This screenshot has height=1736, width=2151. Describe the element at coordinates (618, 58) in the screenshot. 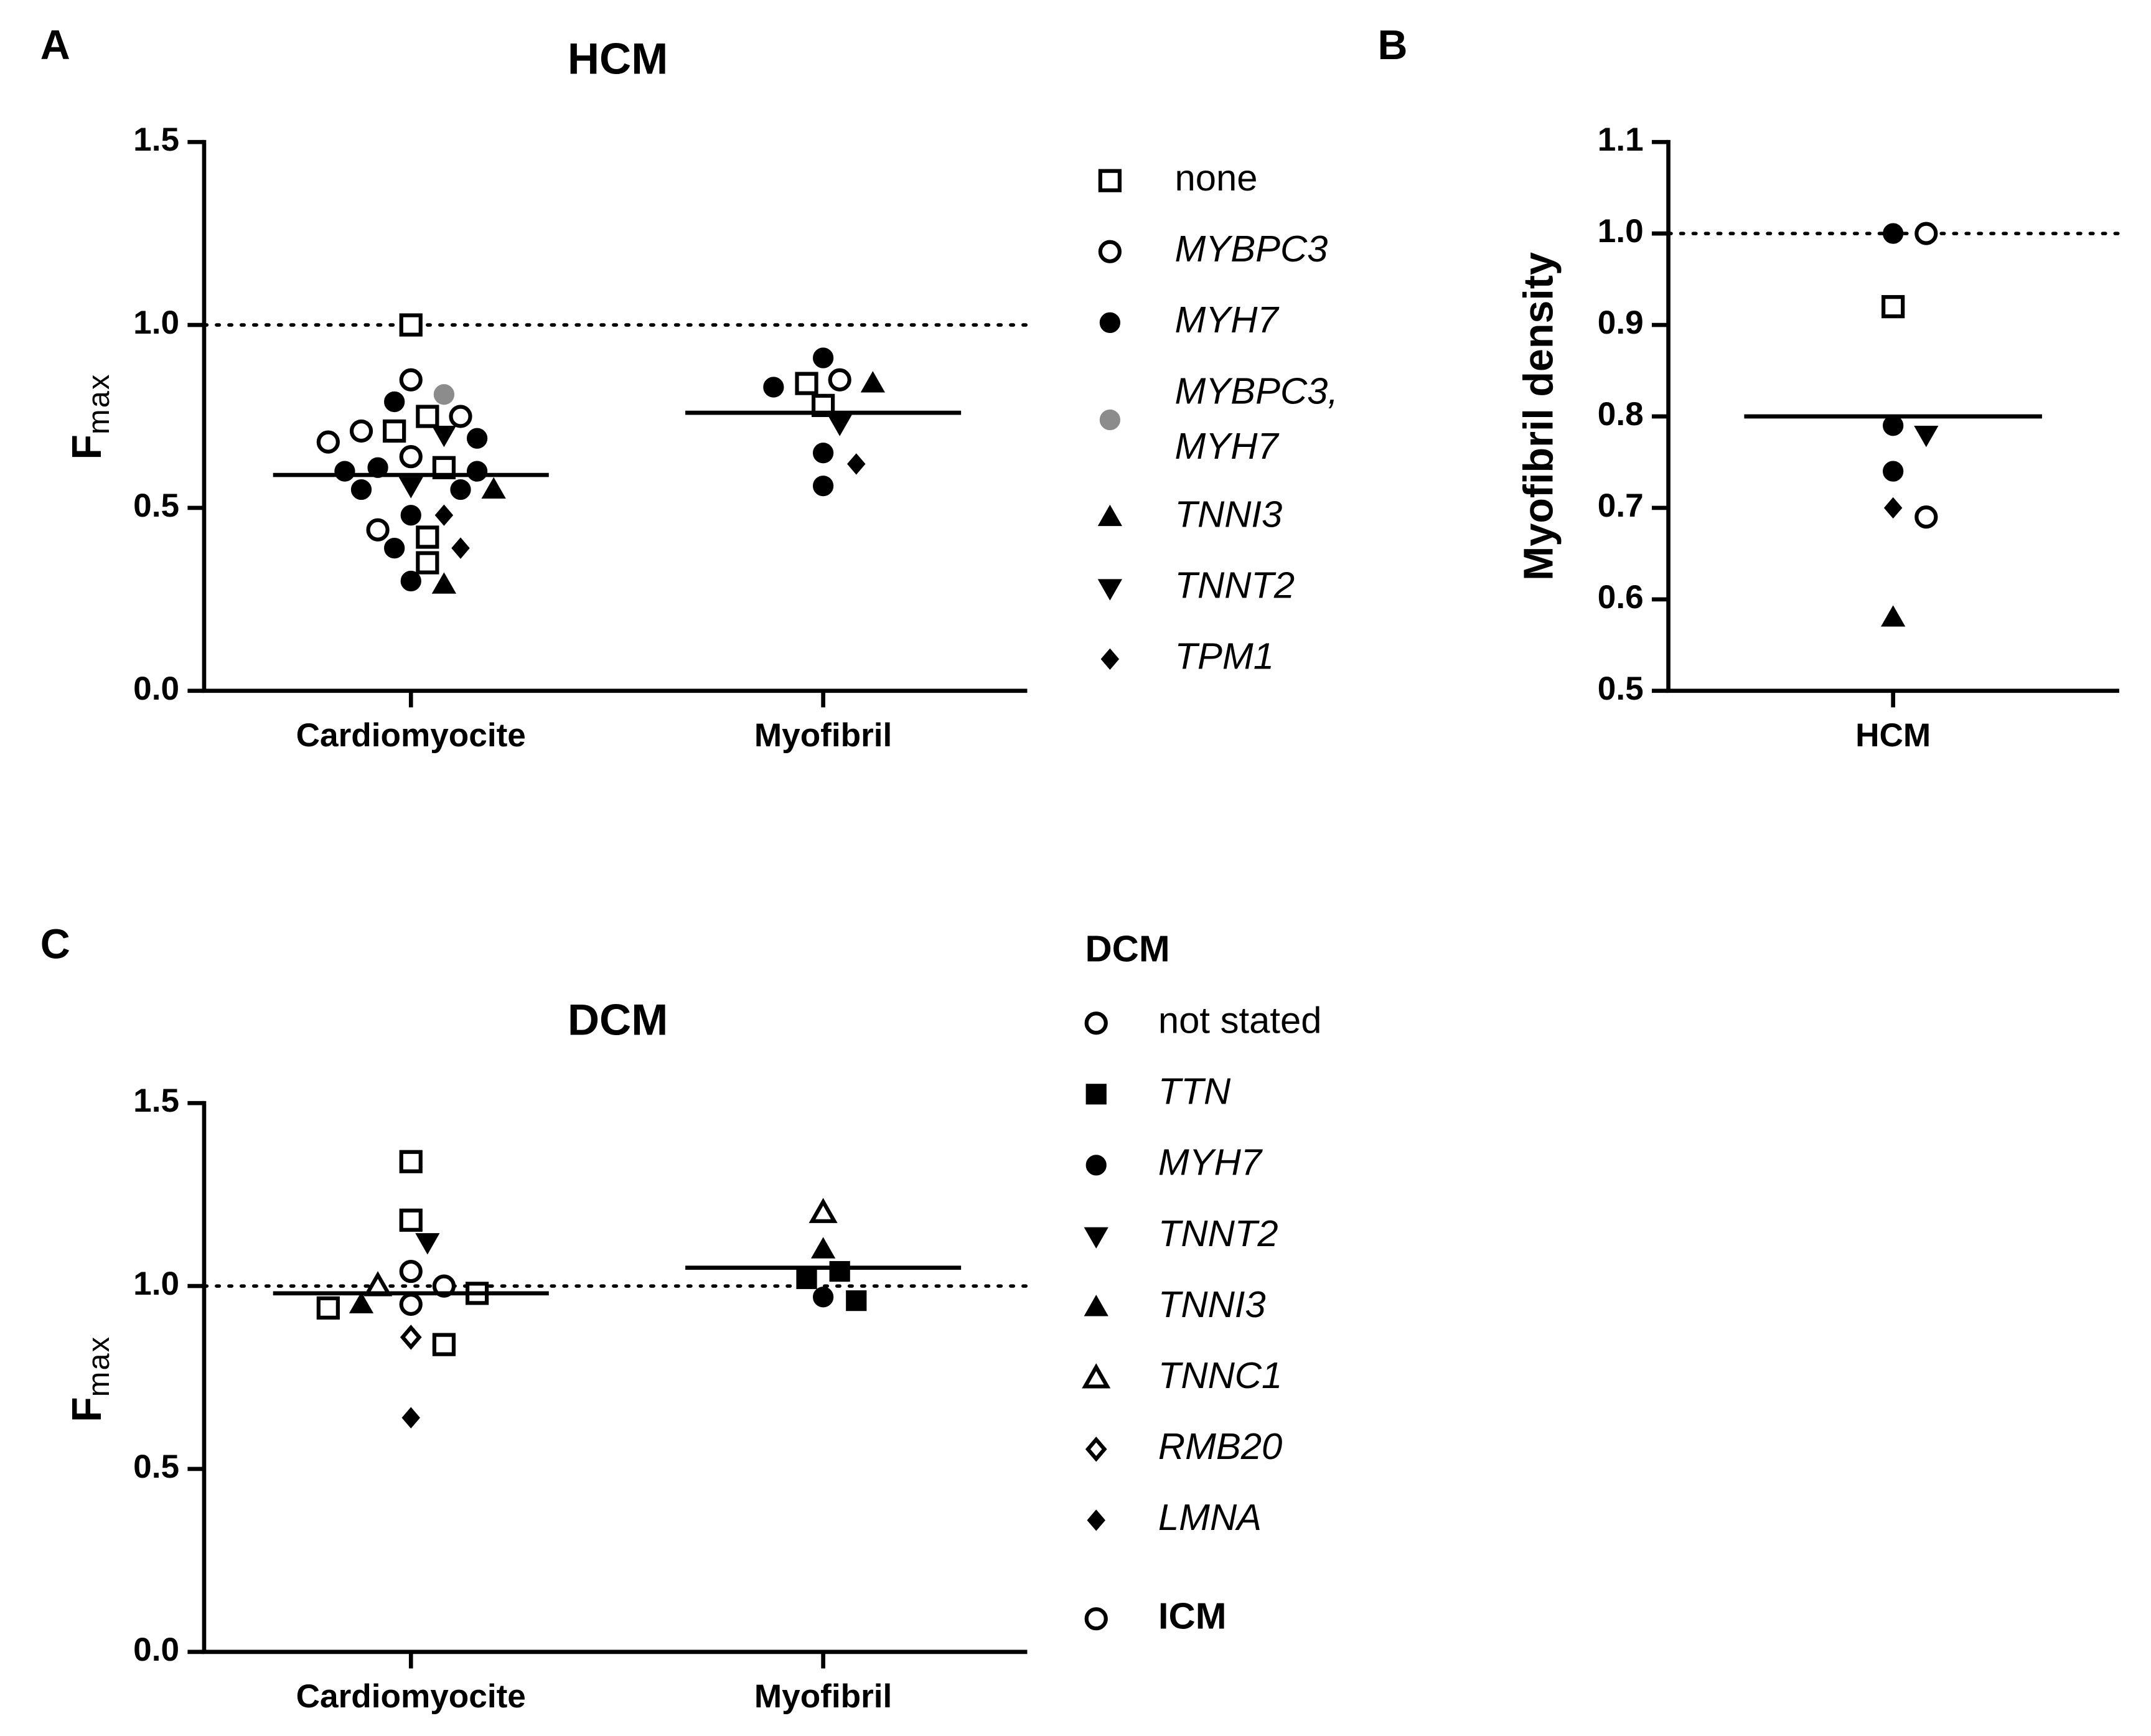

I see `chart-title: HCM` at that location.